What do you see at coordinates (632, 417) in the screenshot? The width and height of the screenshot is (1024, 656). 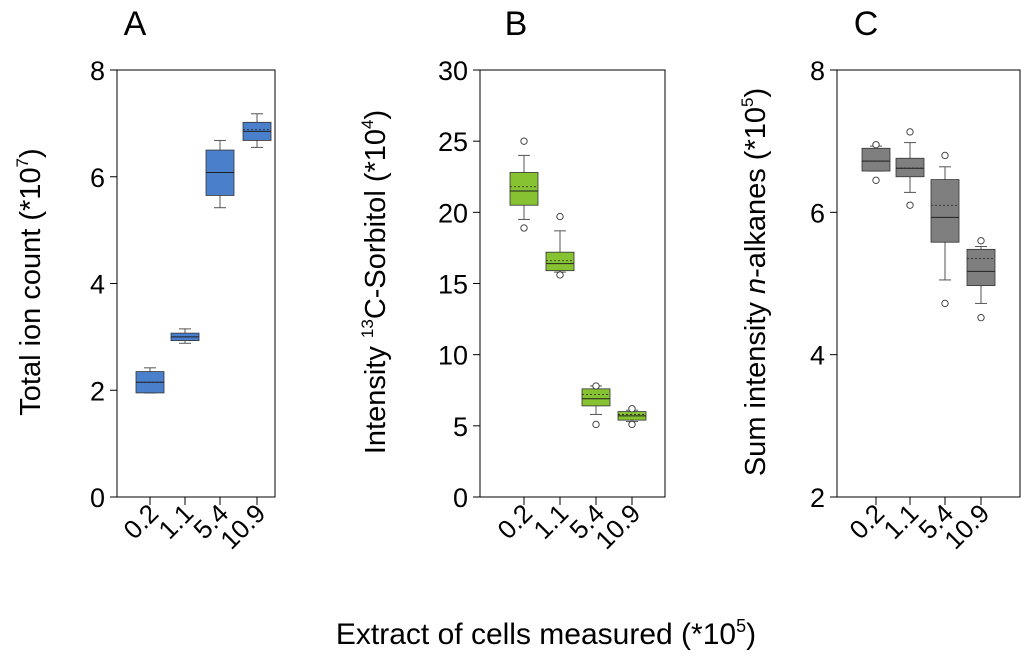 I see `box-B-10.9` at bounding box center [632, 417].